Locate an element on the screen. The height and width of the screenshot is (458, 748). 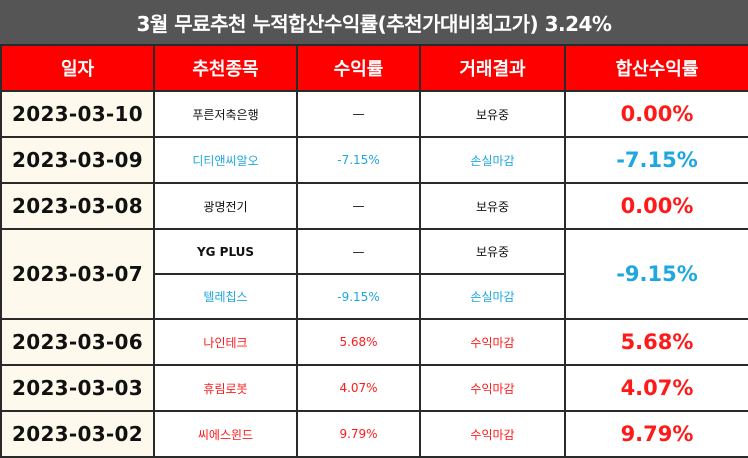
row-date: 2023-03-08 is located at coordinates (77, 206).